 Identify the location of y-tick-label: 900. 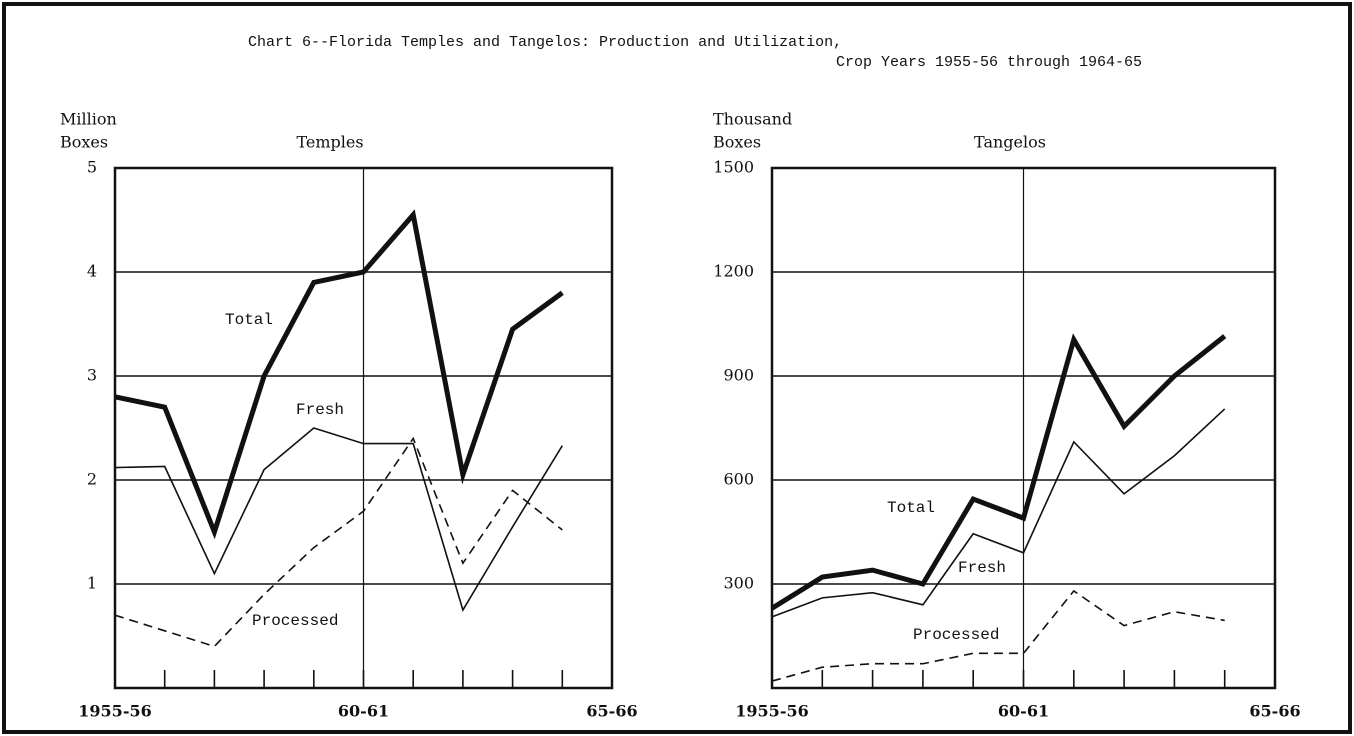
(738, 375).